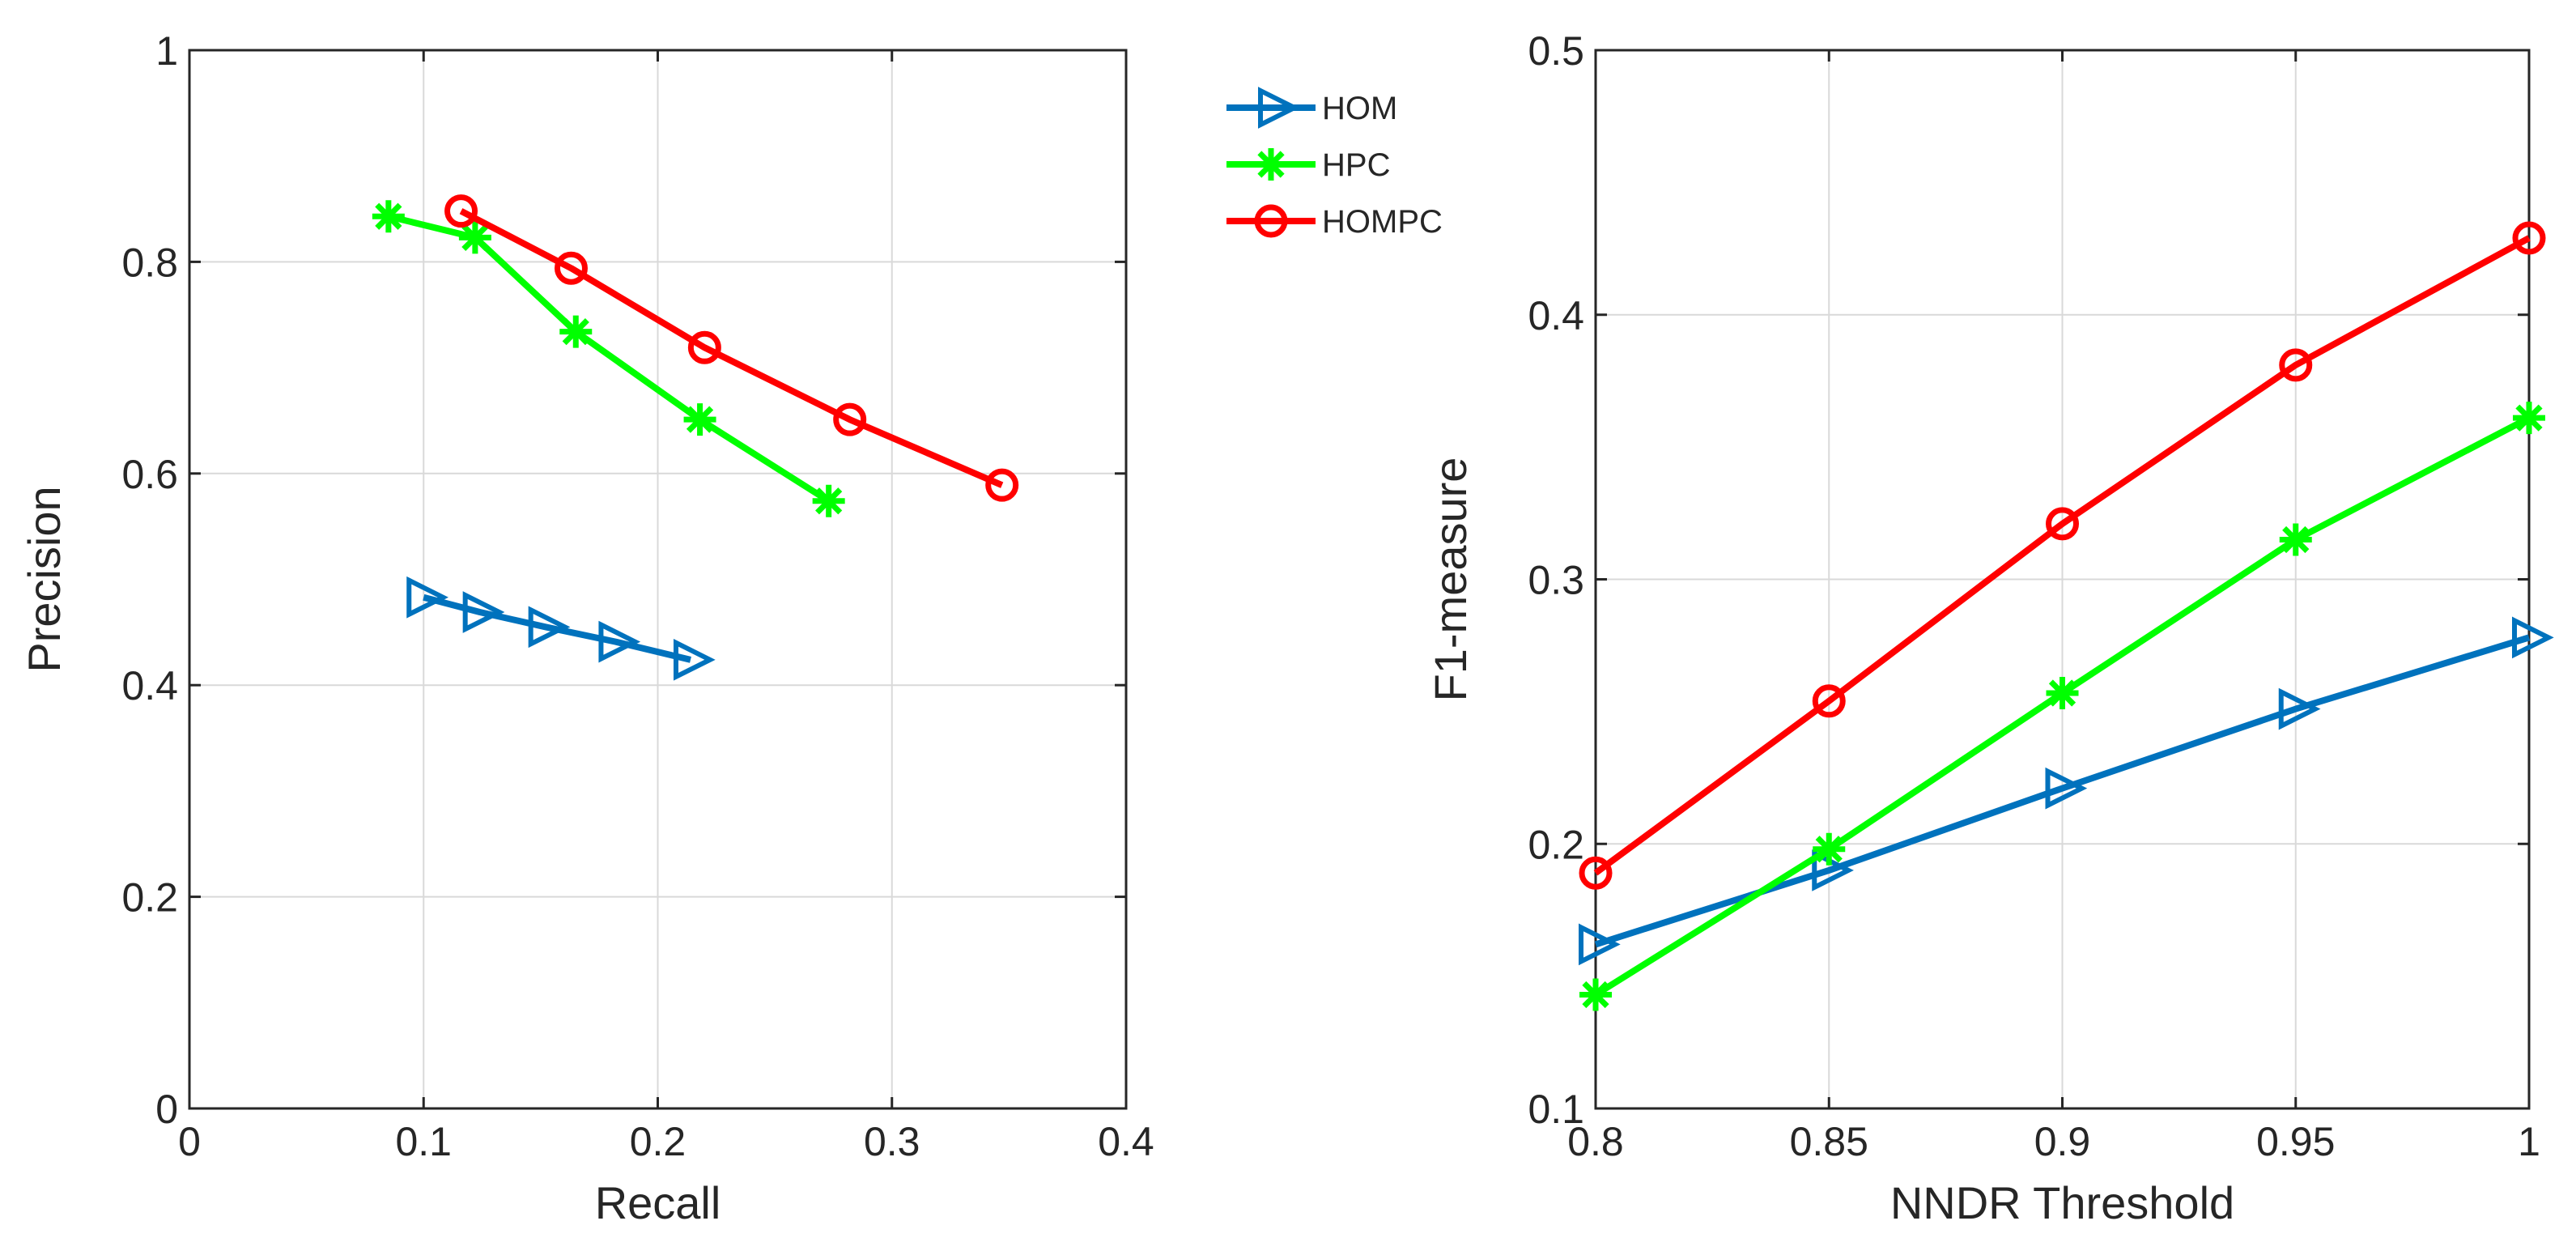  I want to click on legend-label: HPC, so click(1356, 165).